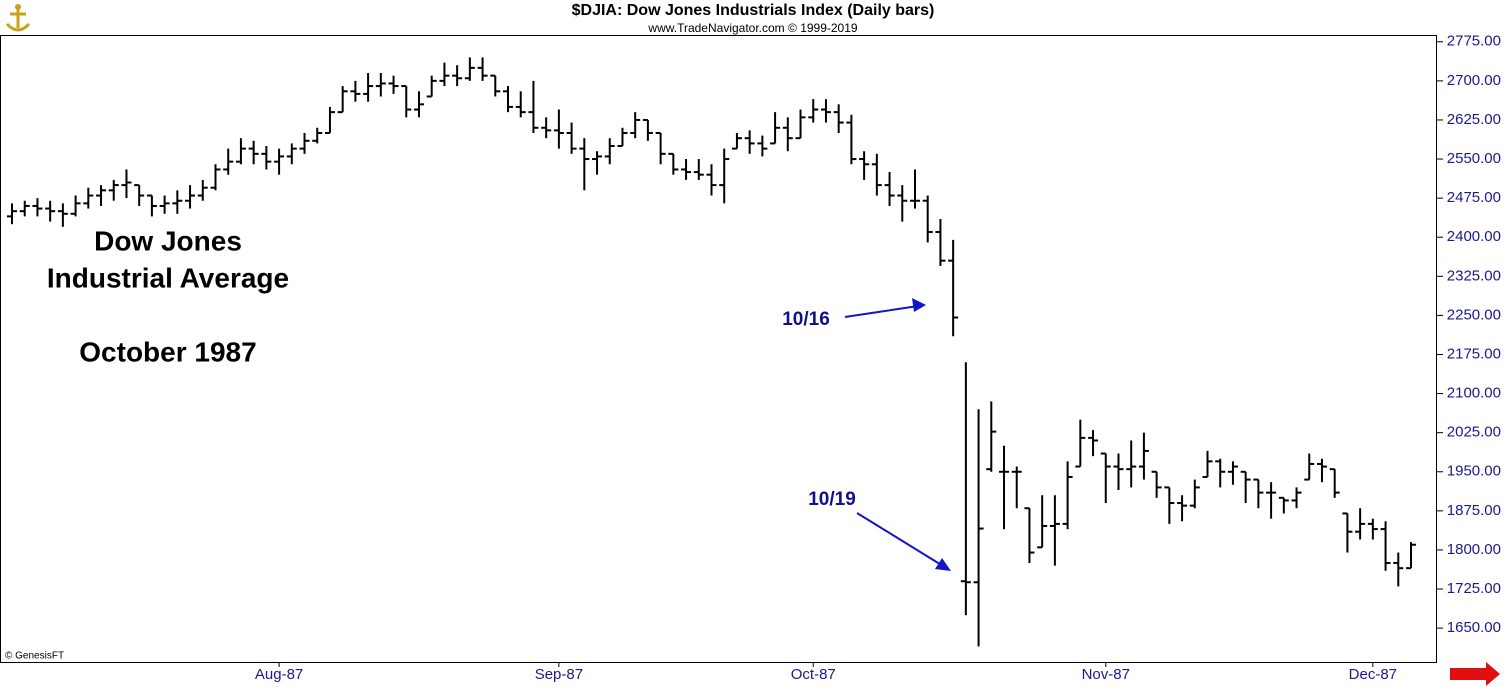  I want to click on annotation: 10/16, so click(806, 319).